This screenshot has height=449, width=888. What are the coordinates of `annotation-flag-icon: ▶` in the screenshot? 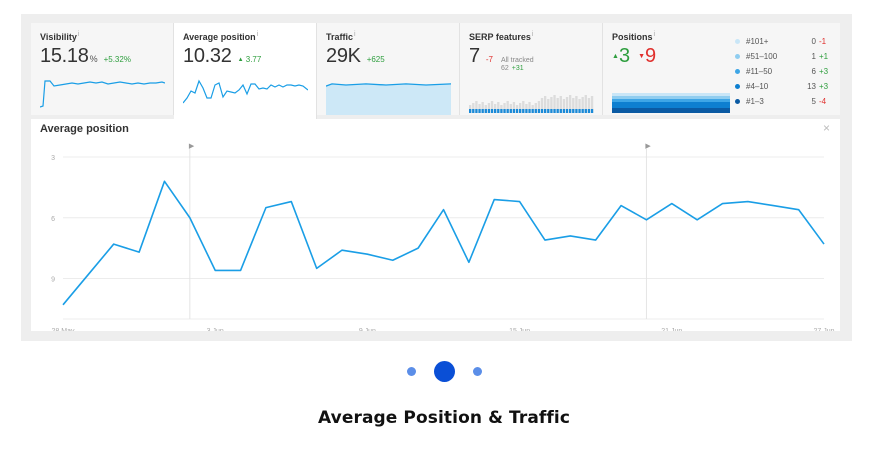 It's located at (192, 146).